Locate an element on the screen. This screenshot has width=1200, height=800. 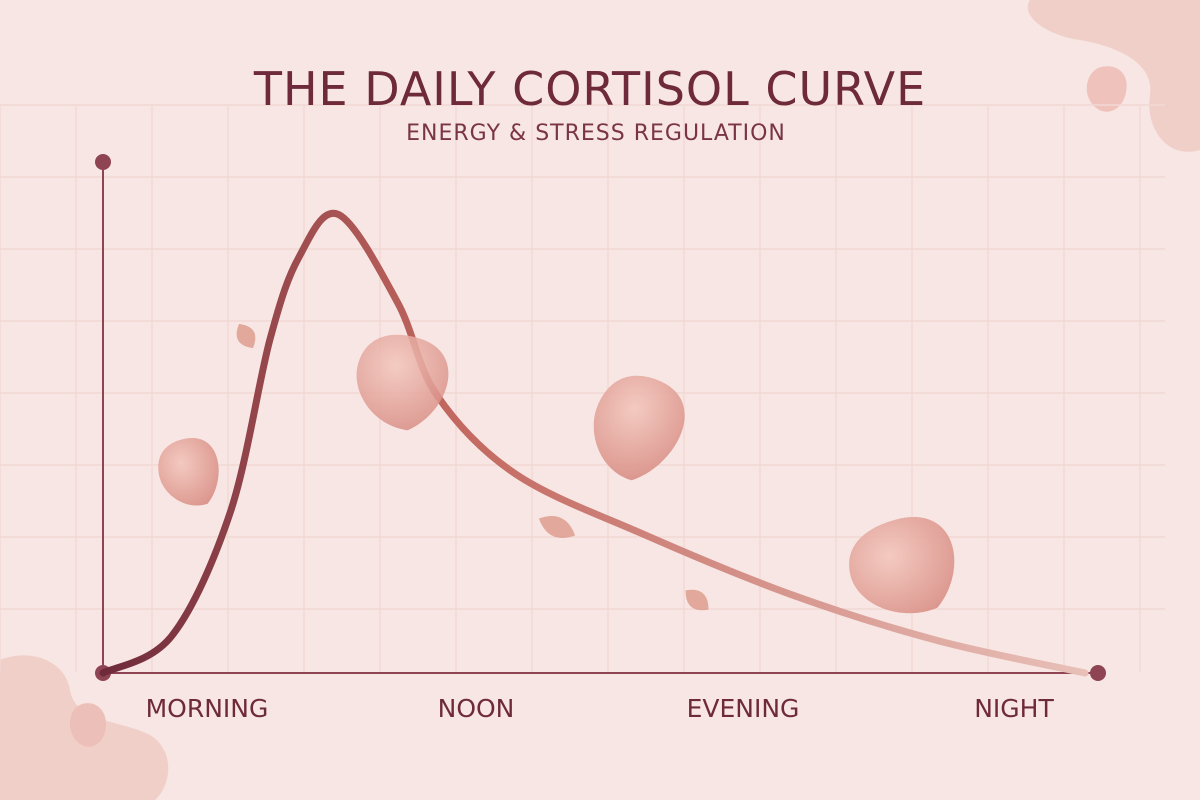
chart-title: THE DAILY CORTISOL CURVE is located at coordinates (590, 89).